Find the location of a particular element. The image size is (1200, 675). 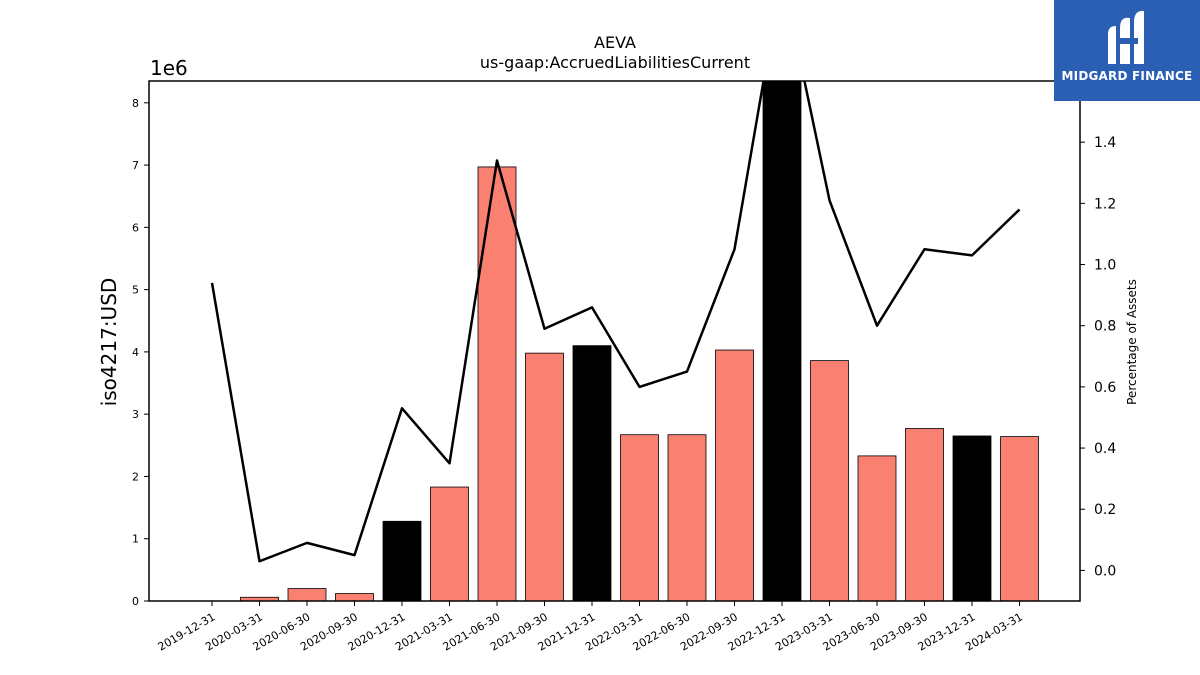

midgard-finance-logo: MIDGARD FINANCE is located at coordinates (1127, 50).